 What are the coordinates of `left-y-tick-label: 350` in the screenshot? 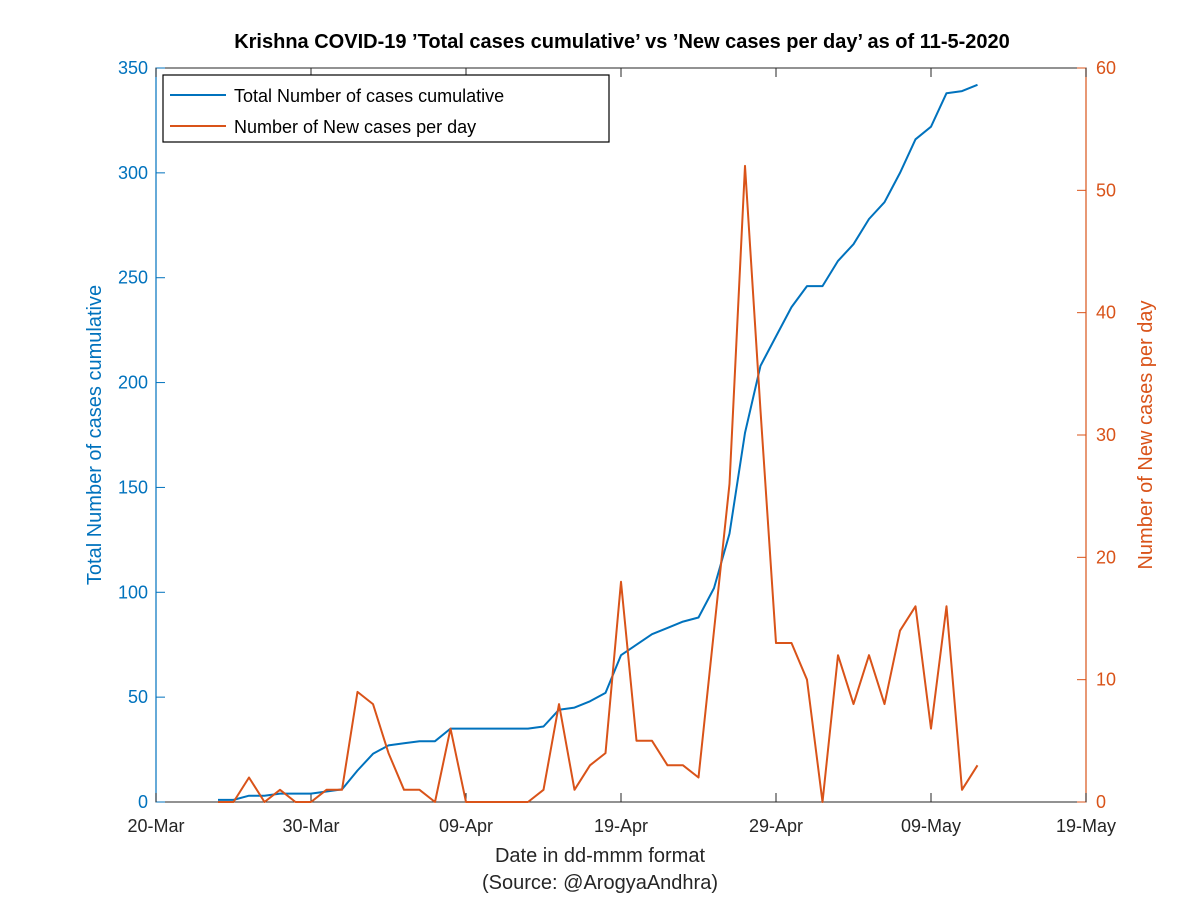 It's located at (133, 68).